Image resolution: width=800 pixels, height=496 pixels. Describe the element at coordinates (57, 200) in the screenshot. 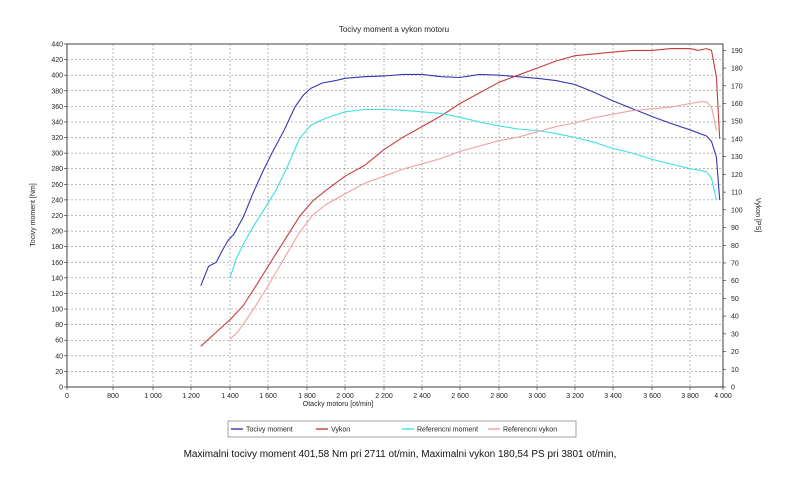

I see `y-left-tick-label: 240` at that location.